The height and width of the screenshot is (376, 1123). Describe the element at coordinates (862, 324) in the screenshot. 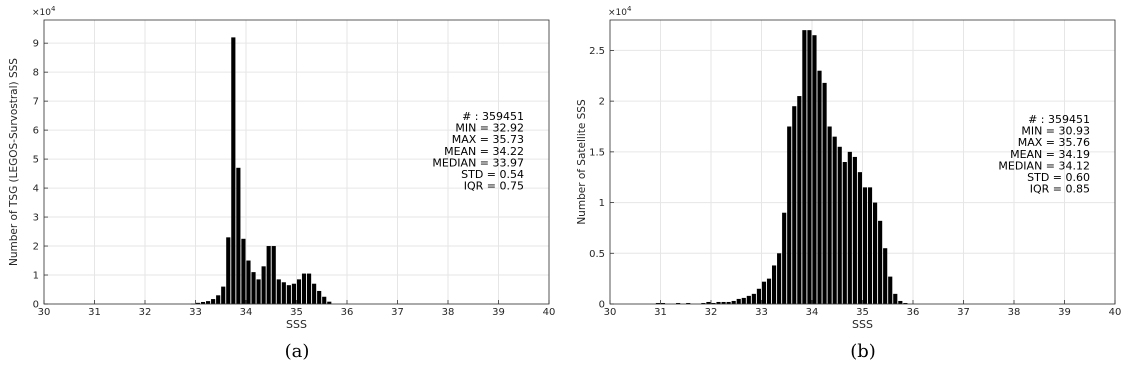

I see `x-axis-label: SSS` at that location.